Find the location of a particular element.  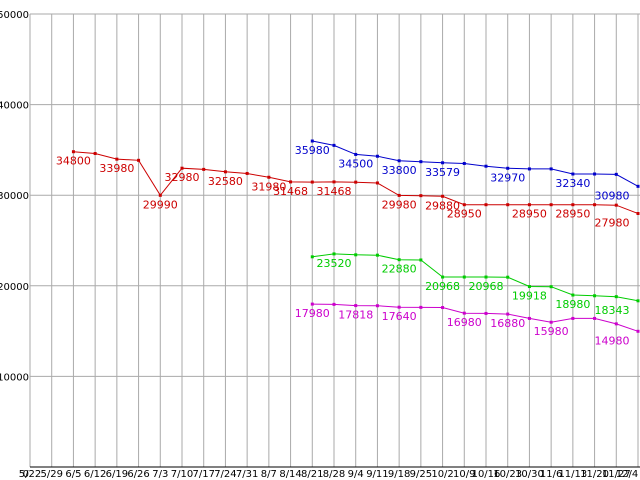

x-tick-label: 7/10 is located at coordinates (182, 474).